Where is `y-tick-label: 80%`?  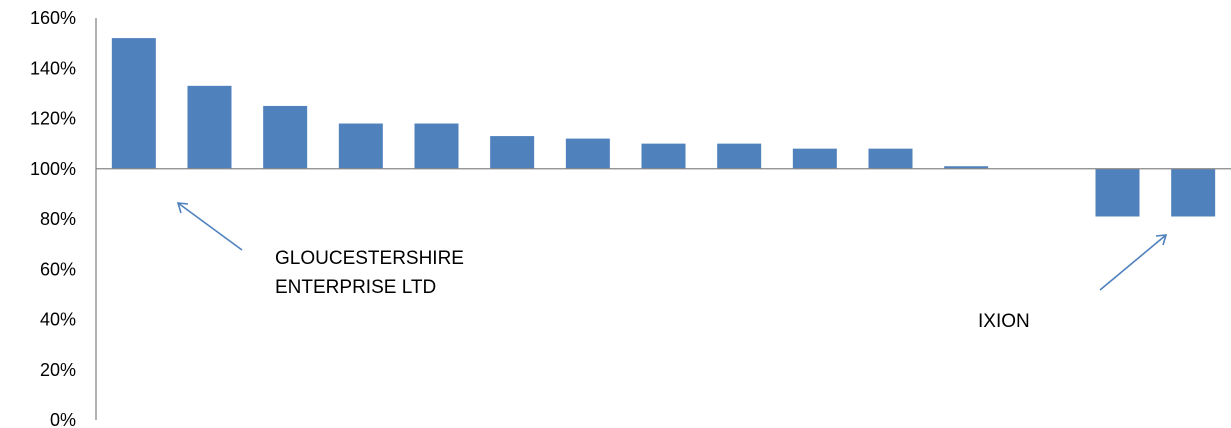 y-tick-label: 80% is located at coordinates (58, 219).